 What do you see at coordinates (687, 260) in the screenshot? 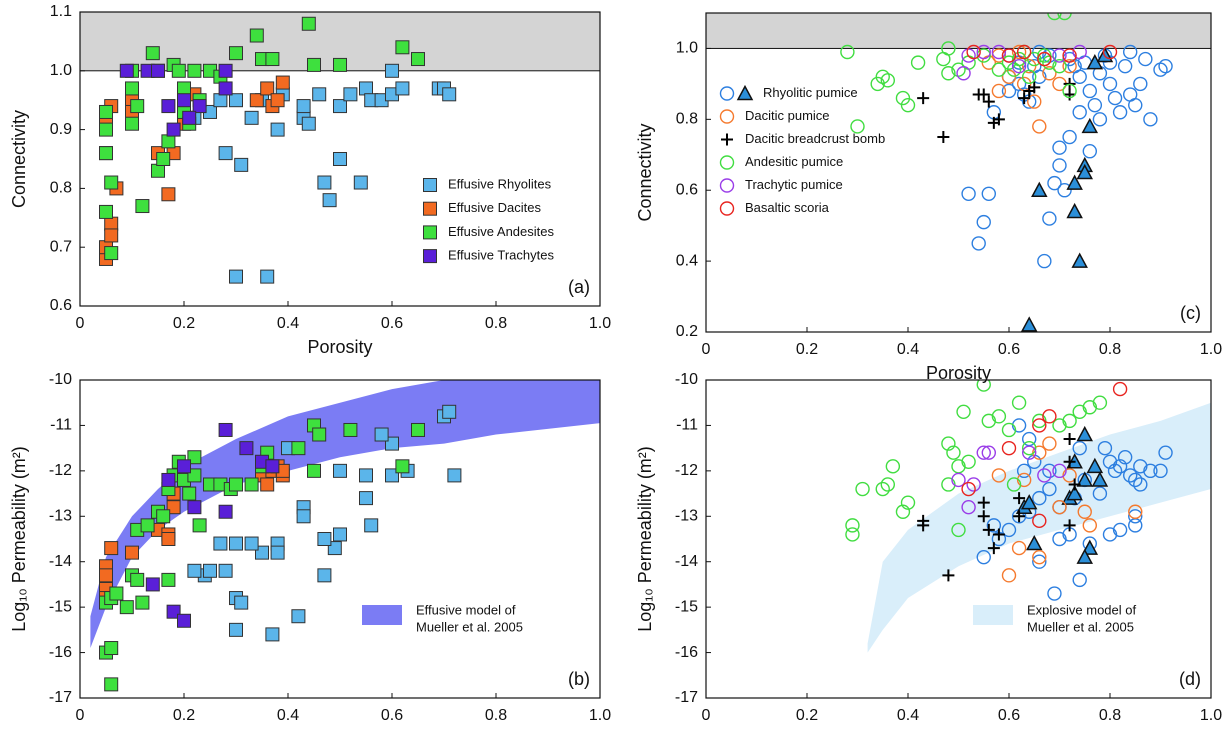
I see `y-tick-label: 0.4` at bounding box center [687, 260].